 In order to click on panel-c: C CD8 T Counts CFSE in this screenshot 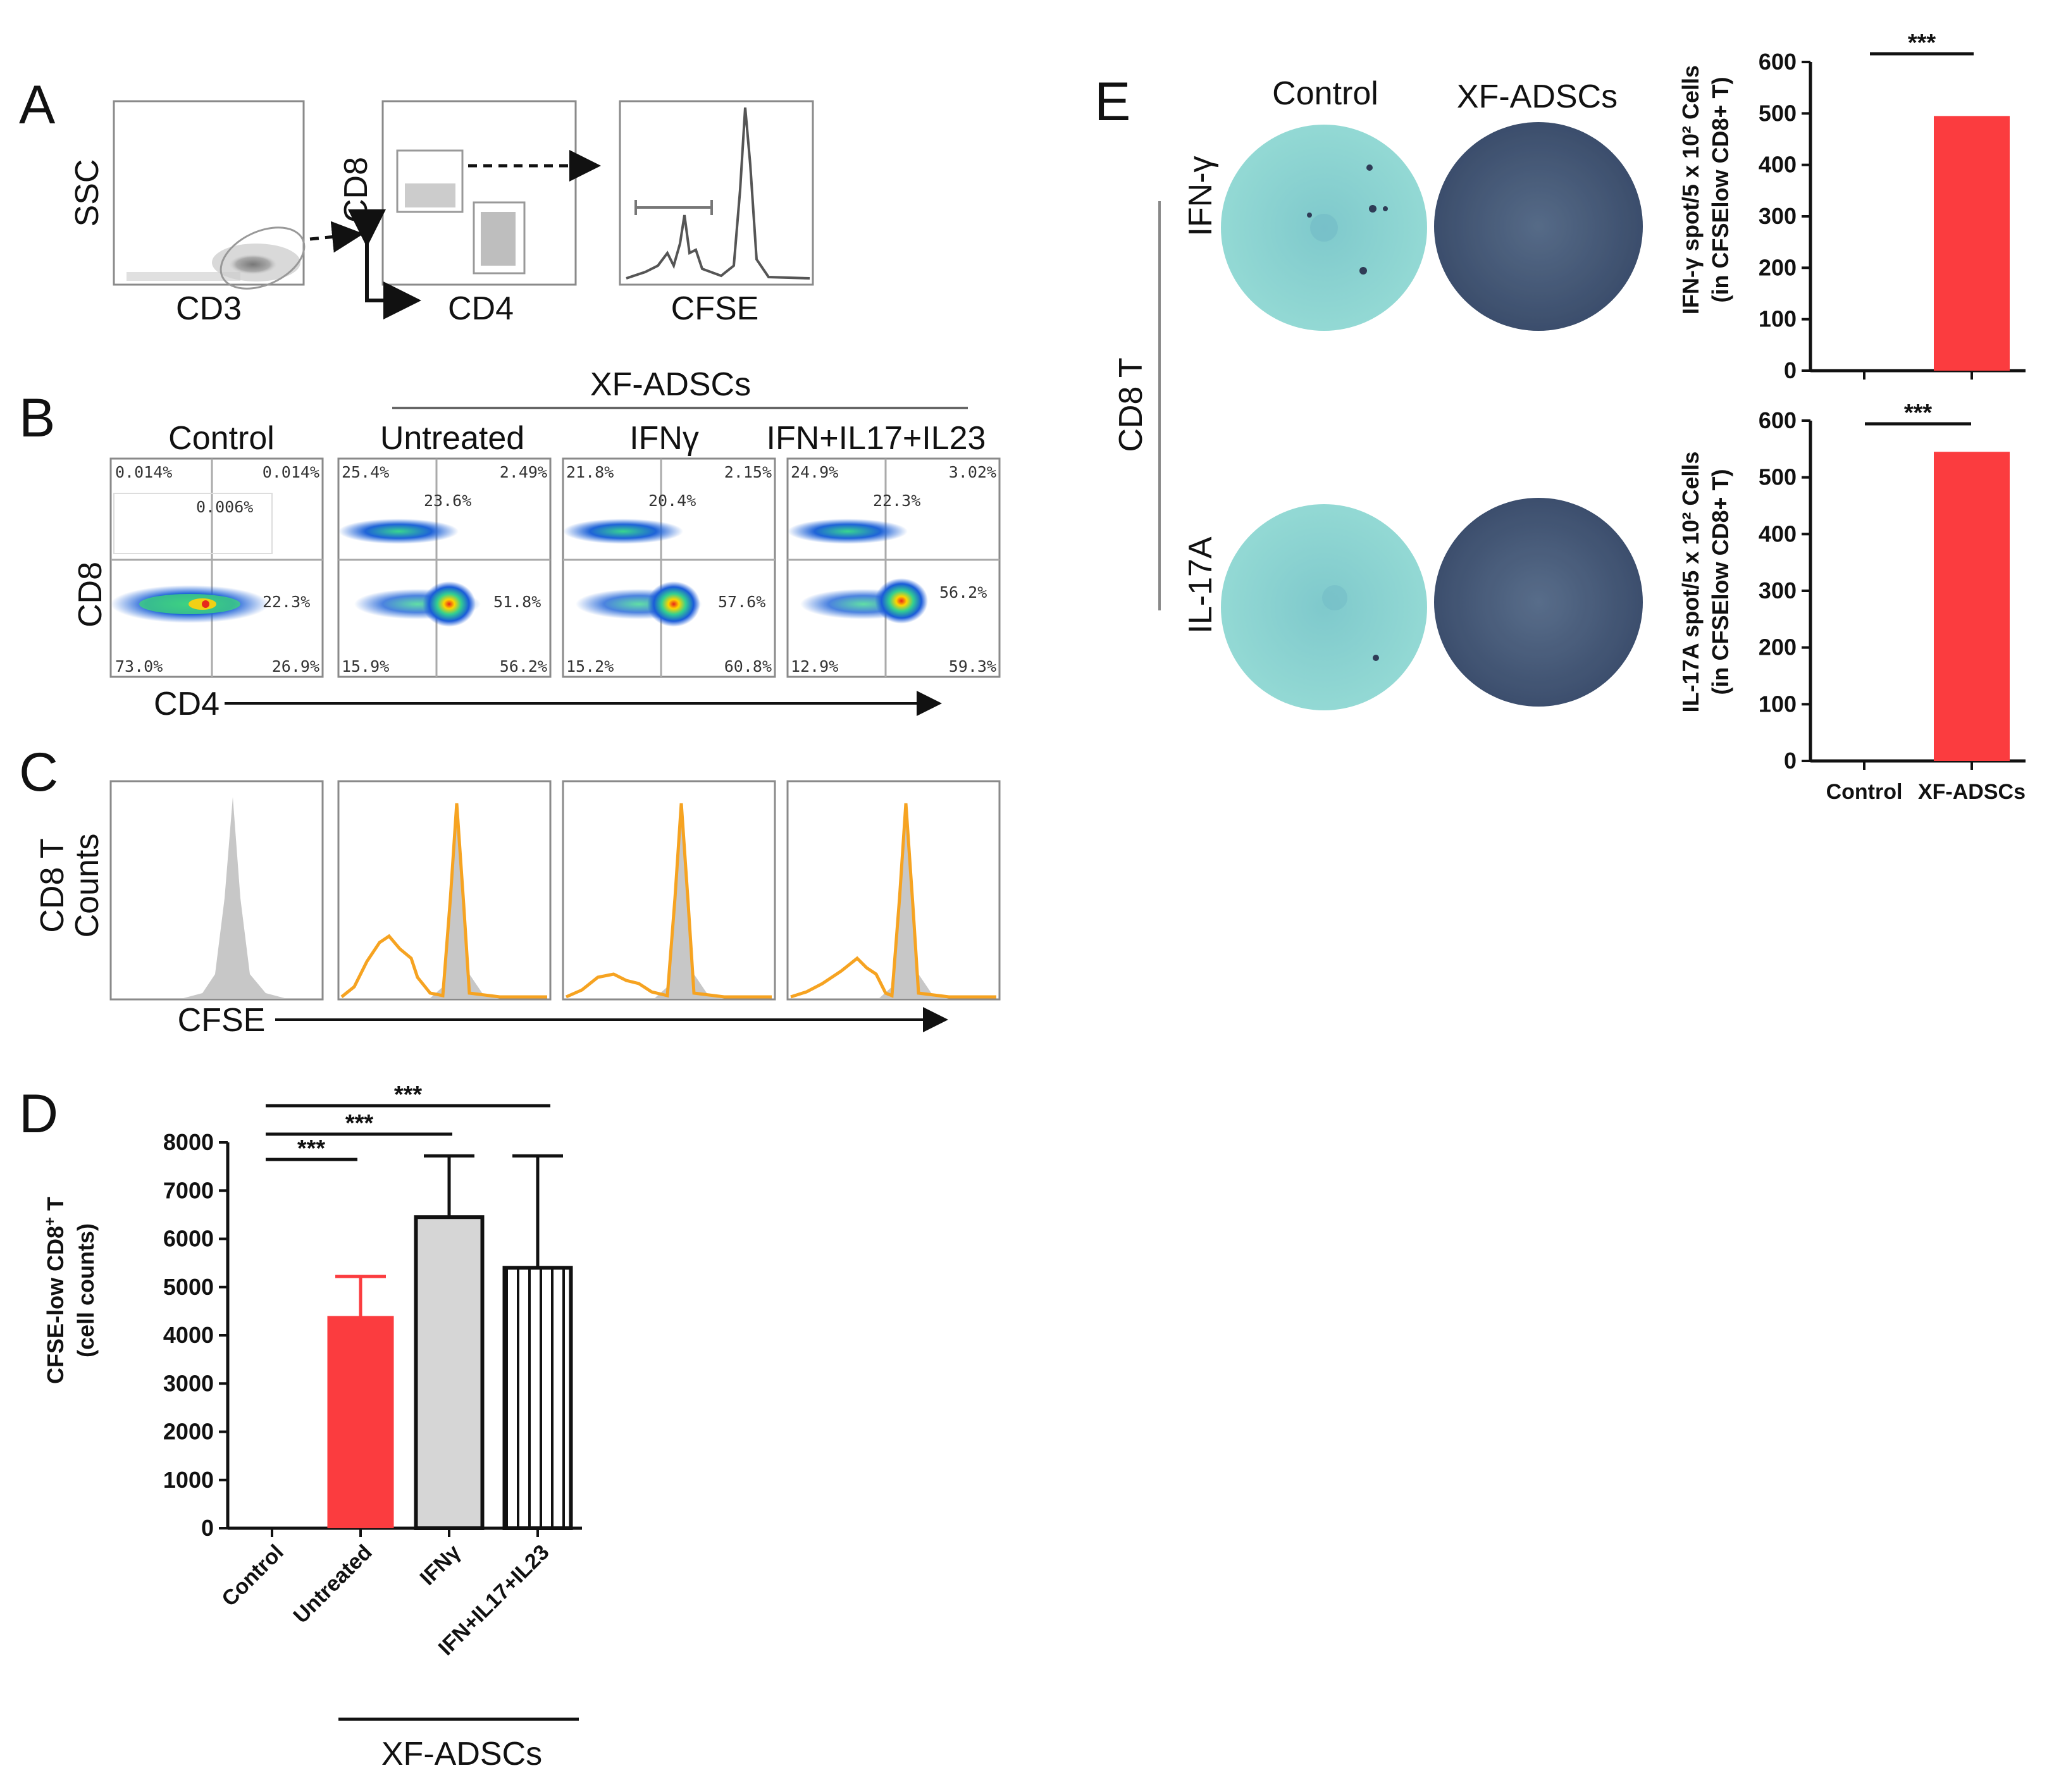, I will do `click(510, 890)`.